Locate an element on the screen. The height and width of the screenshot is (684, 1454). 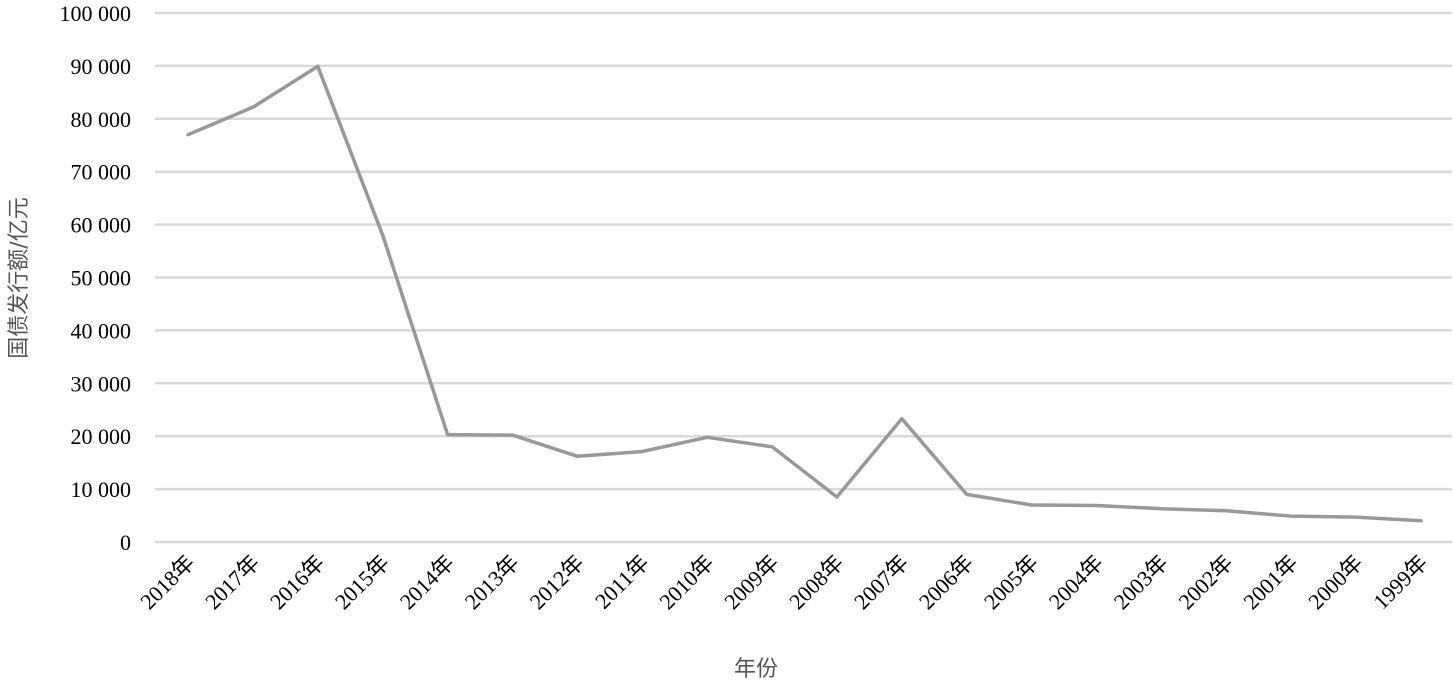
y-tick-label: 40 000 is located at coordinates (101, 330).